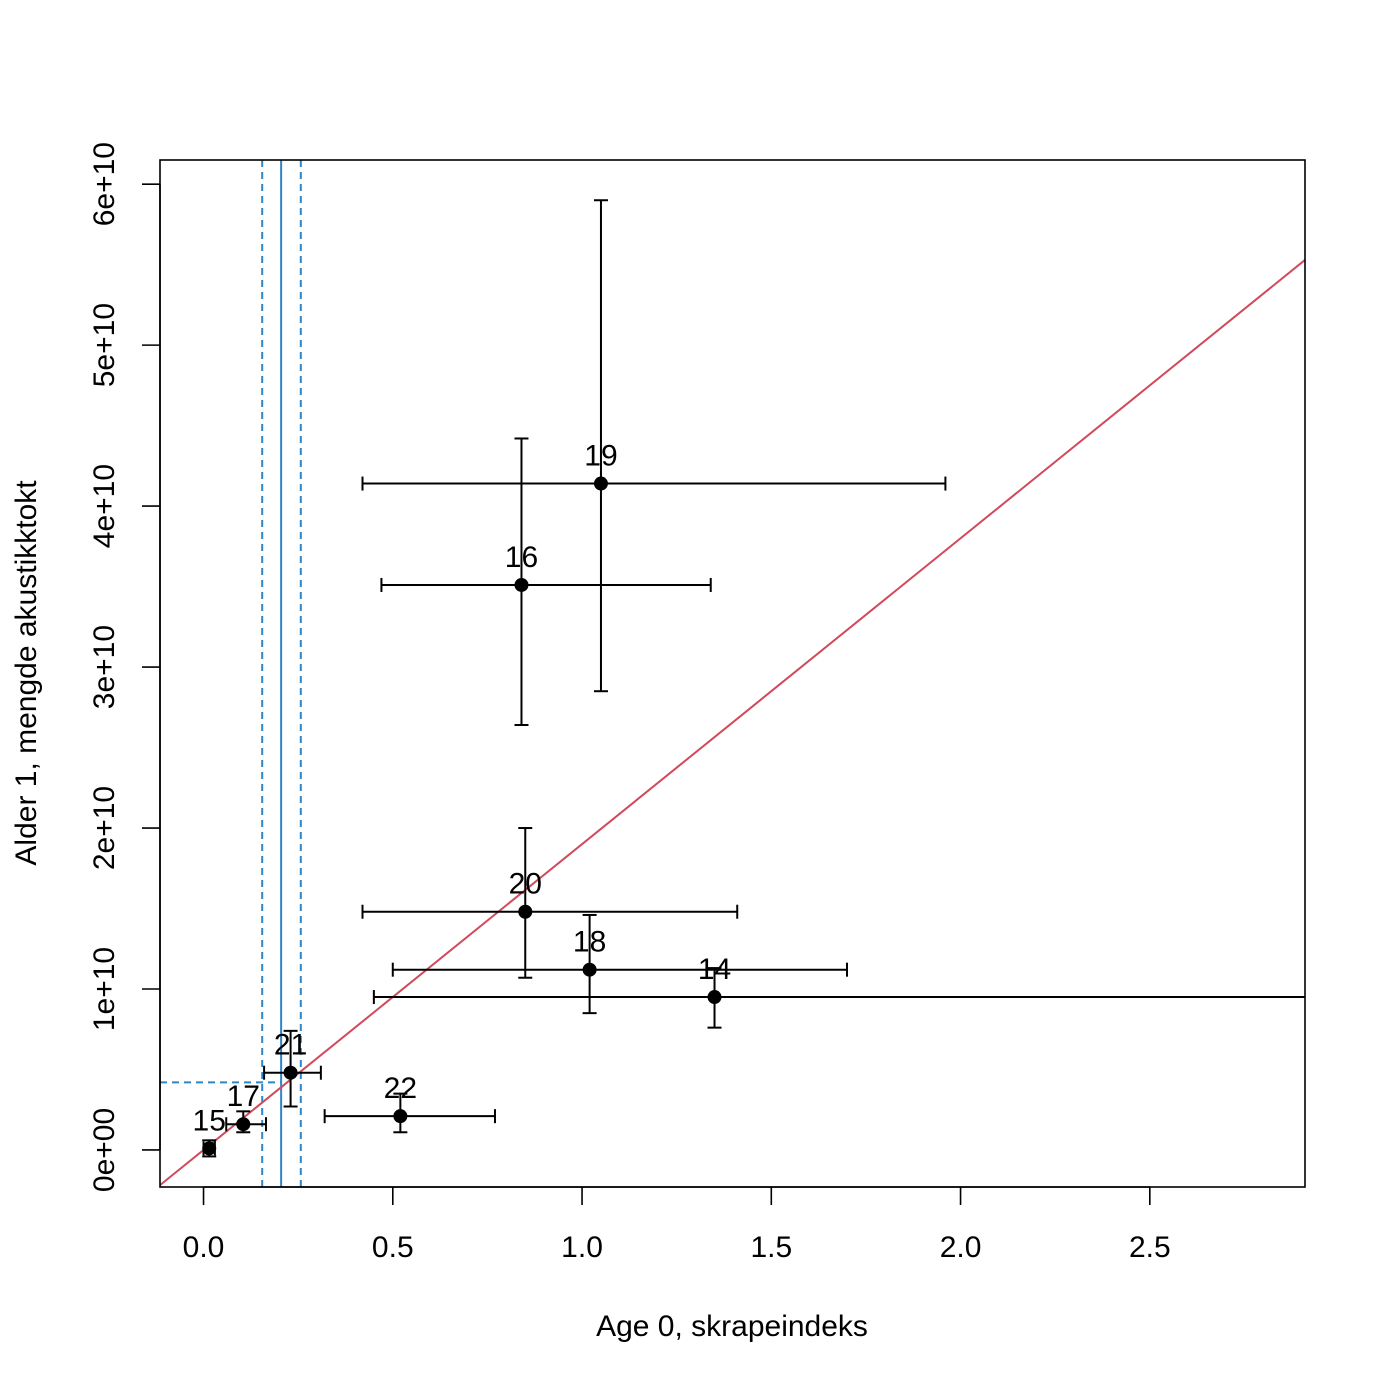  I want to click on y-tick-label: 2e+10, so click(104, 828).